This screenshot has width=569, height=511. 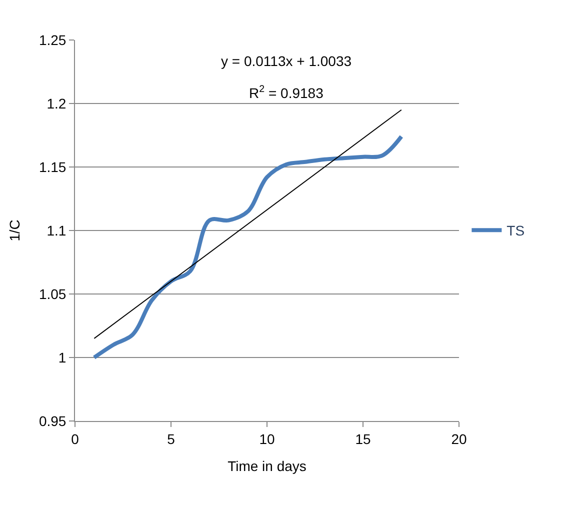 What do you see at coordinates (515, 230) in the screenshot?
I see `legend-label: TS` at bounding box center [515, 230].